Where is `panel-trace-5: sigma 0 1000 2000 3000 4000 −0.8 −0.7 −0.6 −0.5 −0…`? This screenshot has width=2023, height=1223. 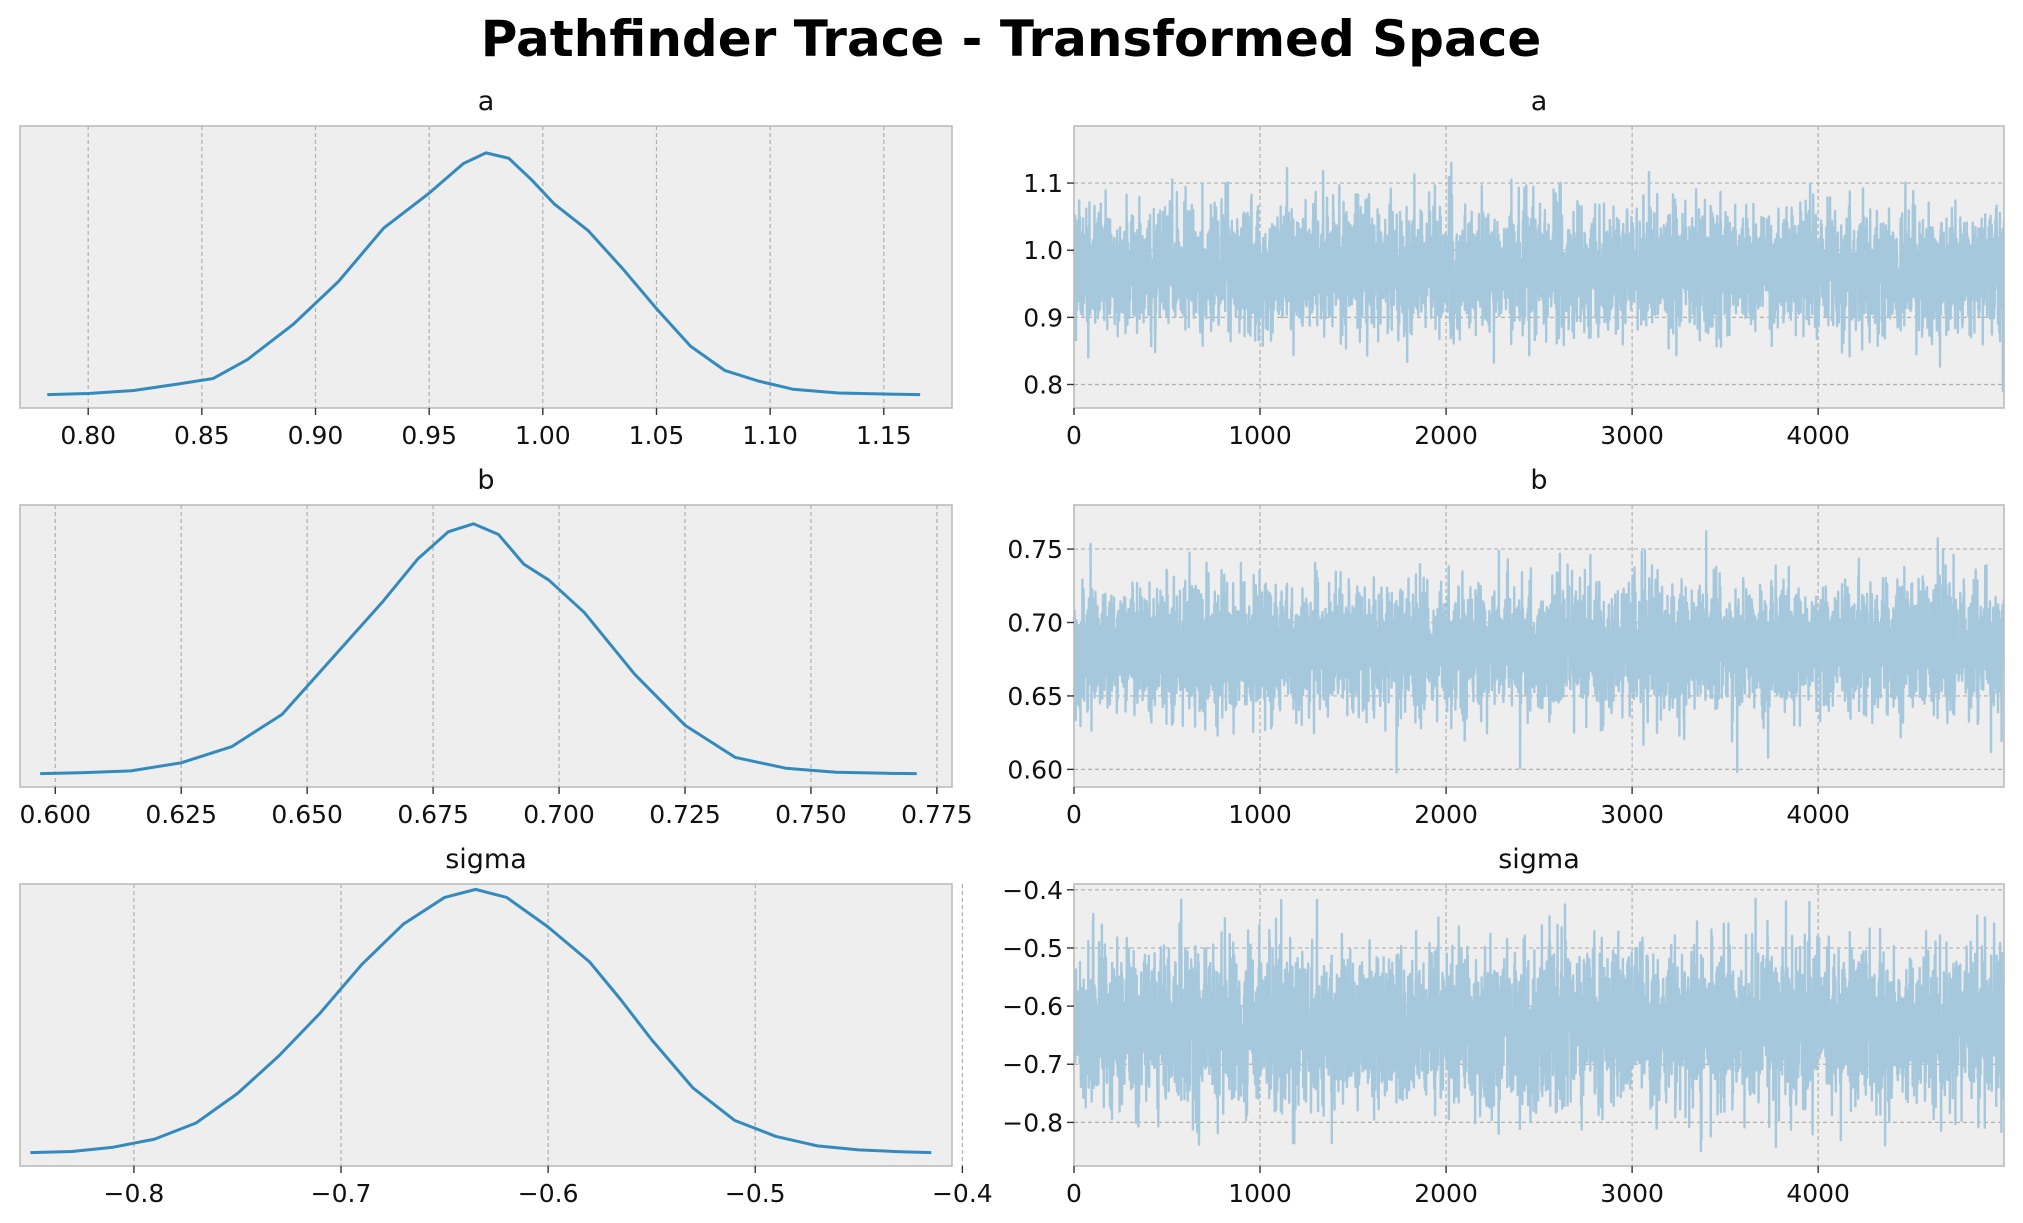
panel-trace-5: sigma 0 1000 2000 3000 4000 −0.8 −0.7 −0.6 −0.5 −0… is located at coordinates (1503, 1026).